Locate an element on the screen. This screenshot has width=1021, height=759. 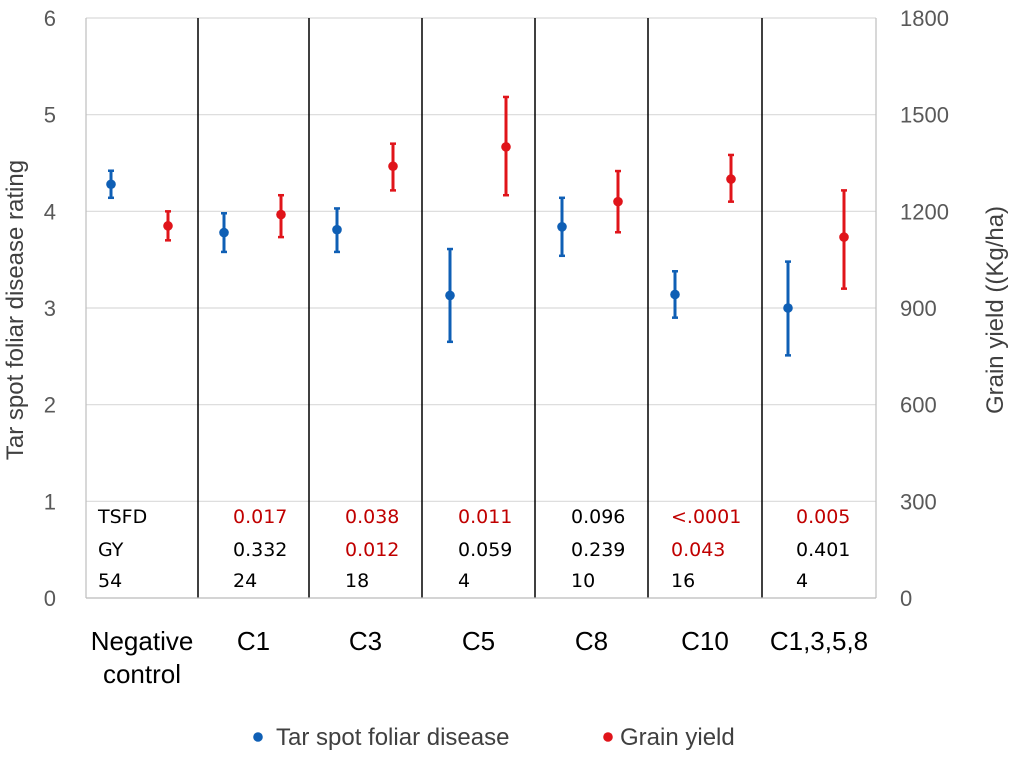
gy-pvalue: 0.332 is located at coordinates (260, 550).